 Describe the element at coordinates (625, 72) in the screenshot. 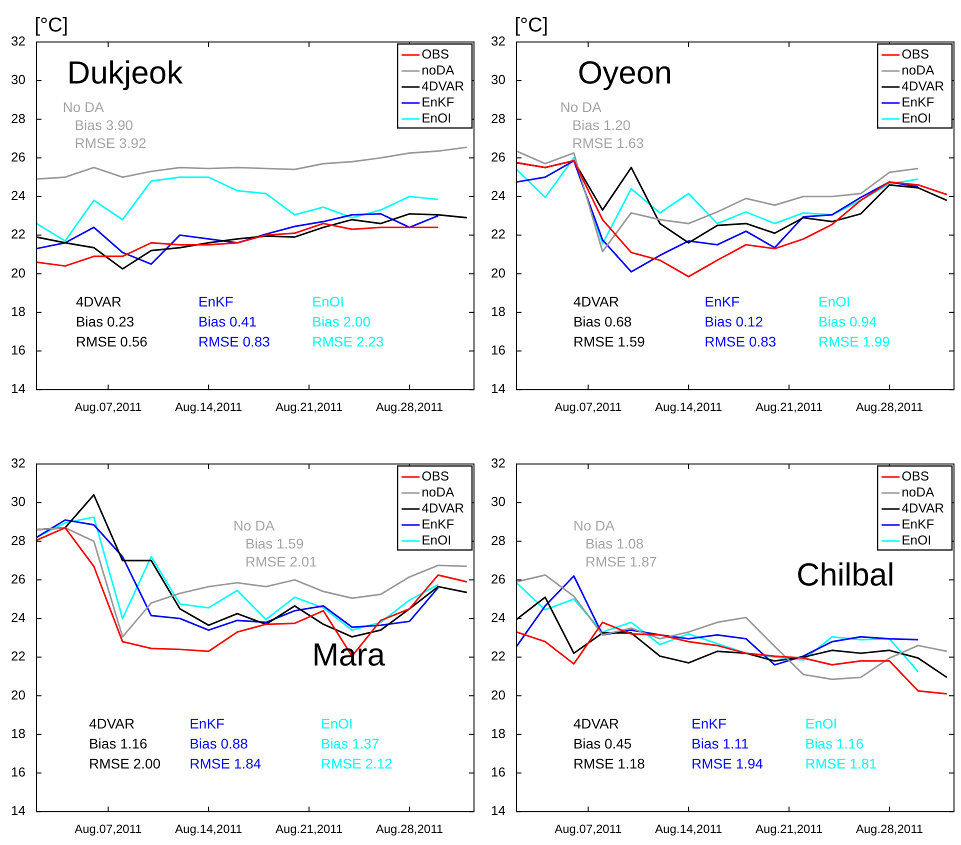

I see `chart-title: Oyeon` at that location.